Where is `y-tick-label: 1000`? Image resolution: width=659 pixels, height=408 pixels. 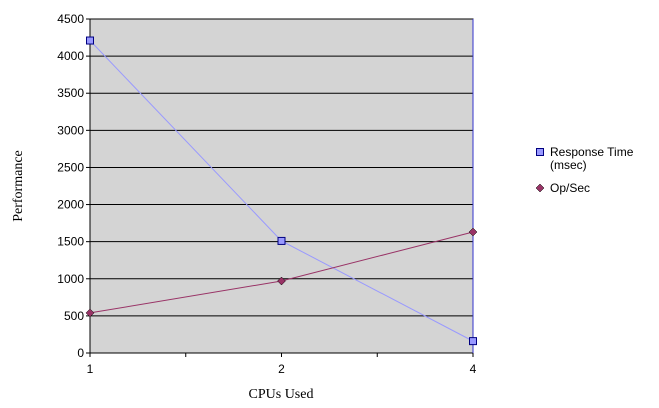 y-tick-label: 1000 is located at coordinates (70, 279).